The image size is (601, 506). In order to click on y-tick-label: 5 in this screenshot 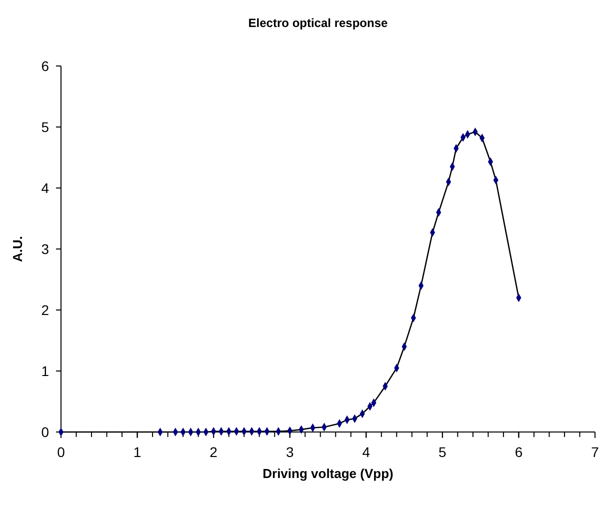, I will do `click(45, 127)`.